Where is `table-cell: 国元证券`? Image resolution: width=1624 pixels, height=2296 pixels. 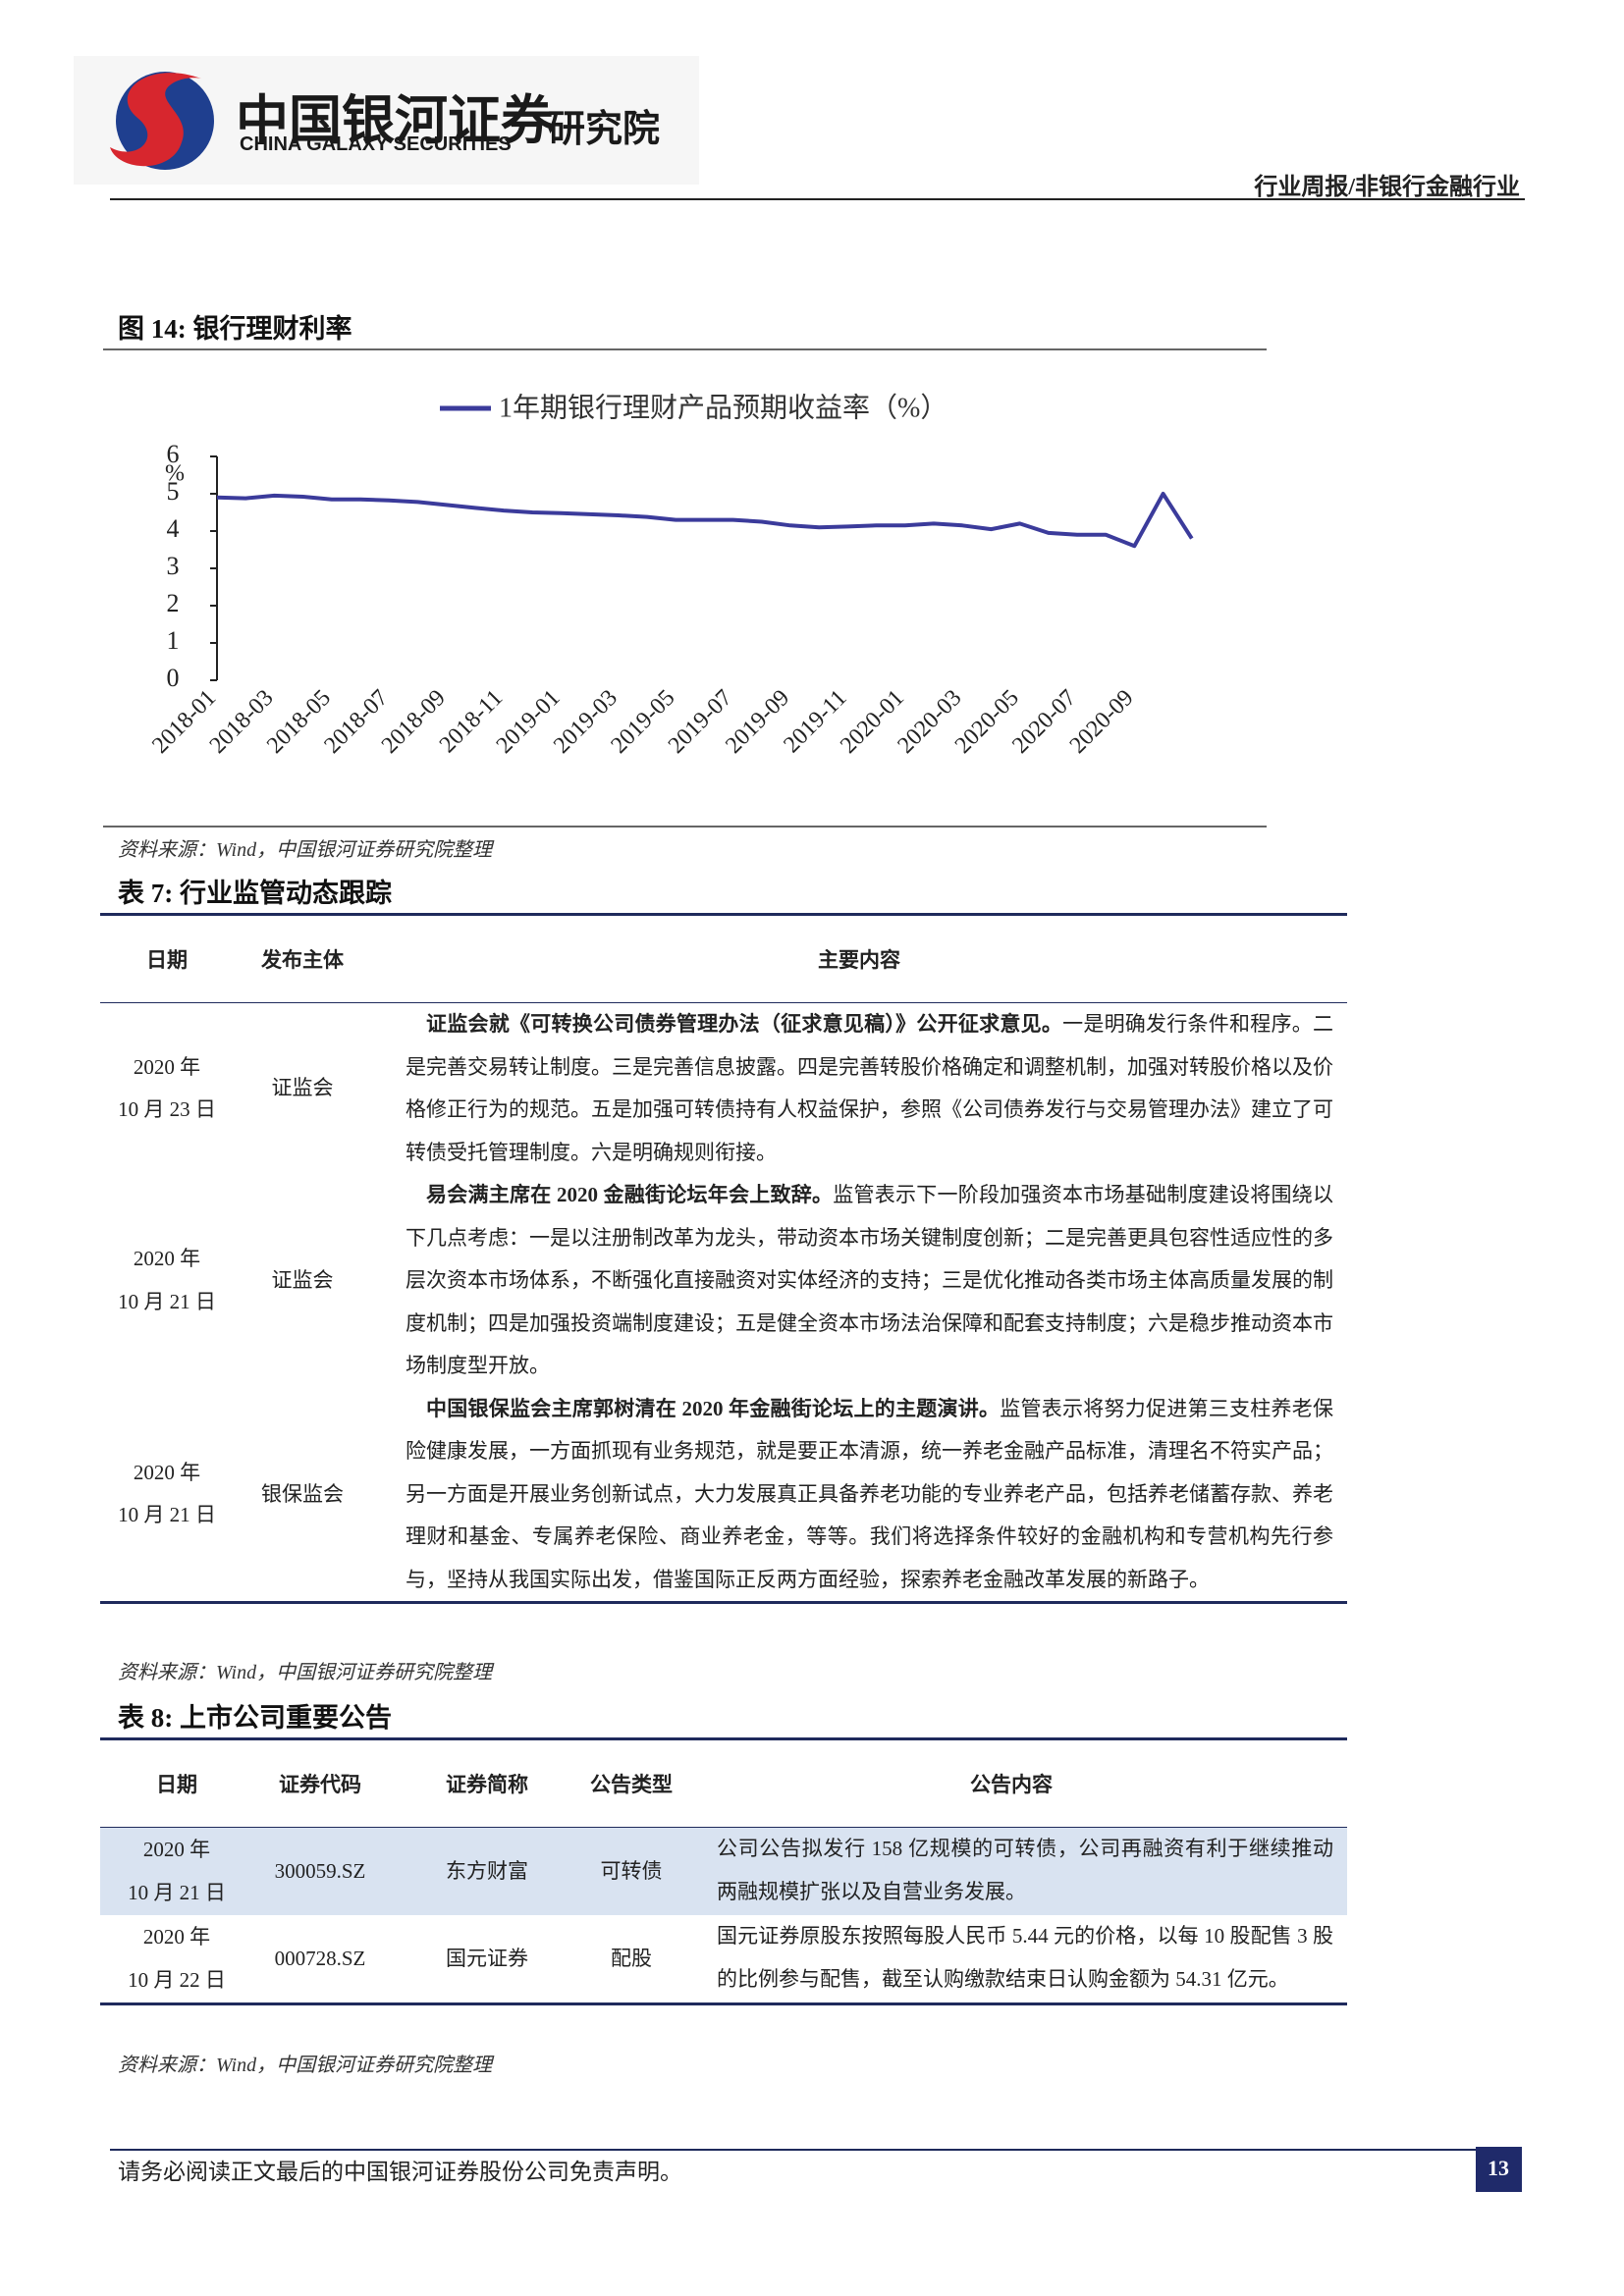
table-cell: 国元证券 is located at coordinates (487, 1960).